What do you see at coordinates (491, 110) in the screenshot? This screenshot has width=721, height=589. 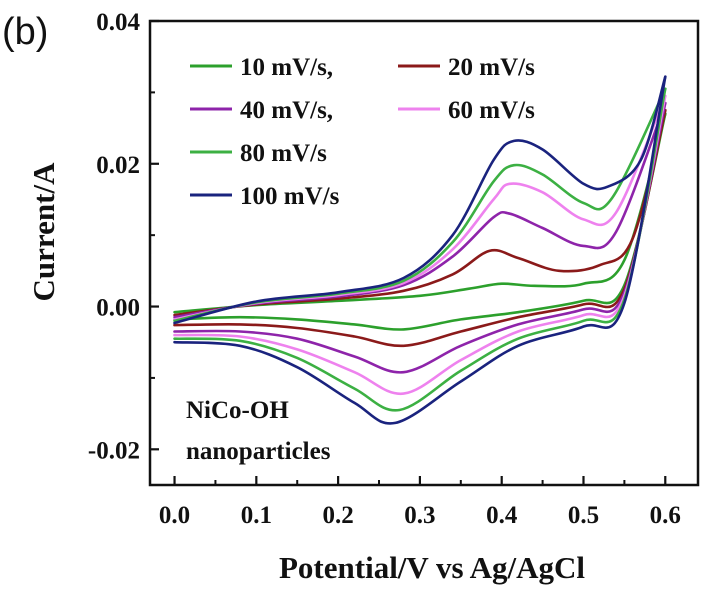 I see `legend-label: 60 mV/s` at bounding box center [491, 110].